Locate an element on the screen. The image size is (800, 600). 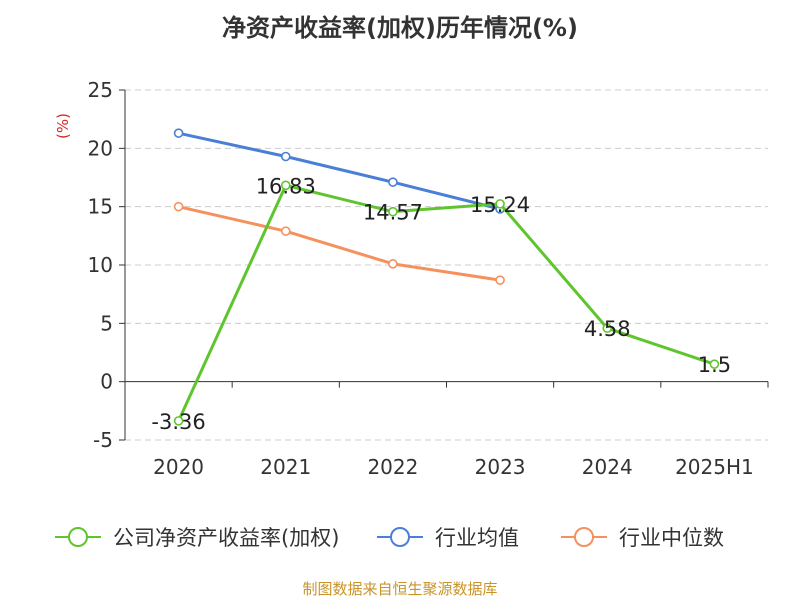
legend: 公司净资产收益率(加权) 行业均值 行业中位数 is located at coordinates (389, 538).